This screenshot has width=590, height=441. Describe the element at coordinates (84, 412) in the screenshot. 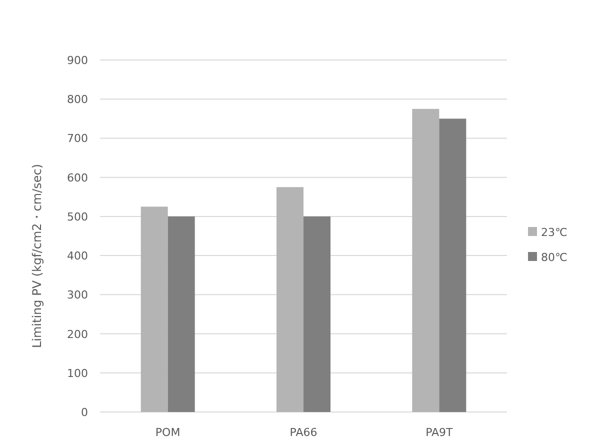

I see `y-tick-label: 0` at that location.